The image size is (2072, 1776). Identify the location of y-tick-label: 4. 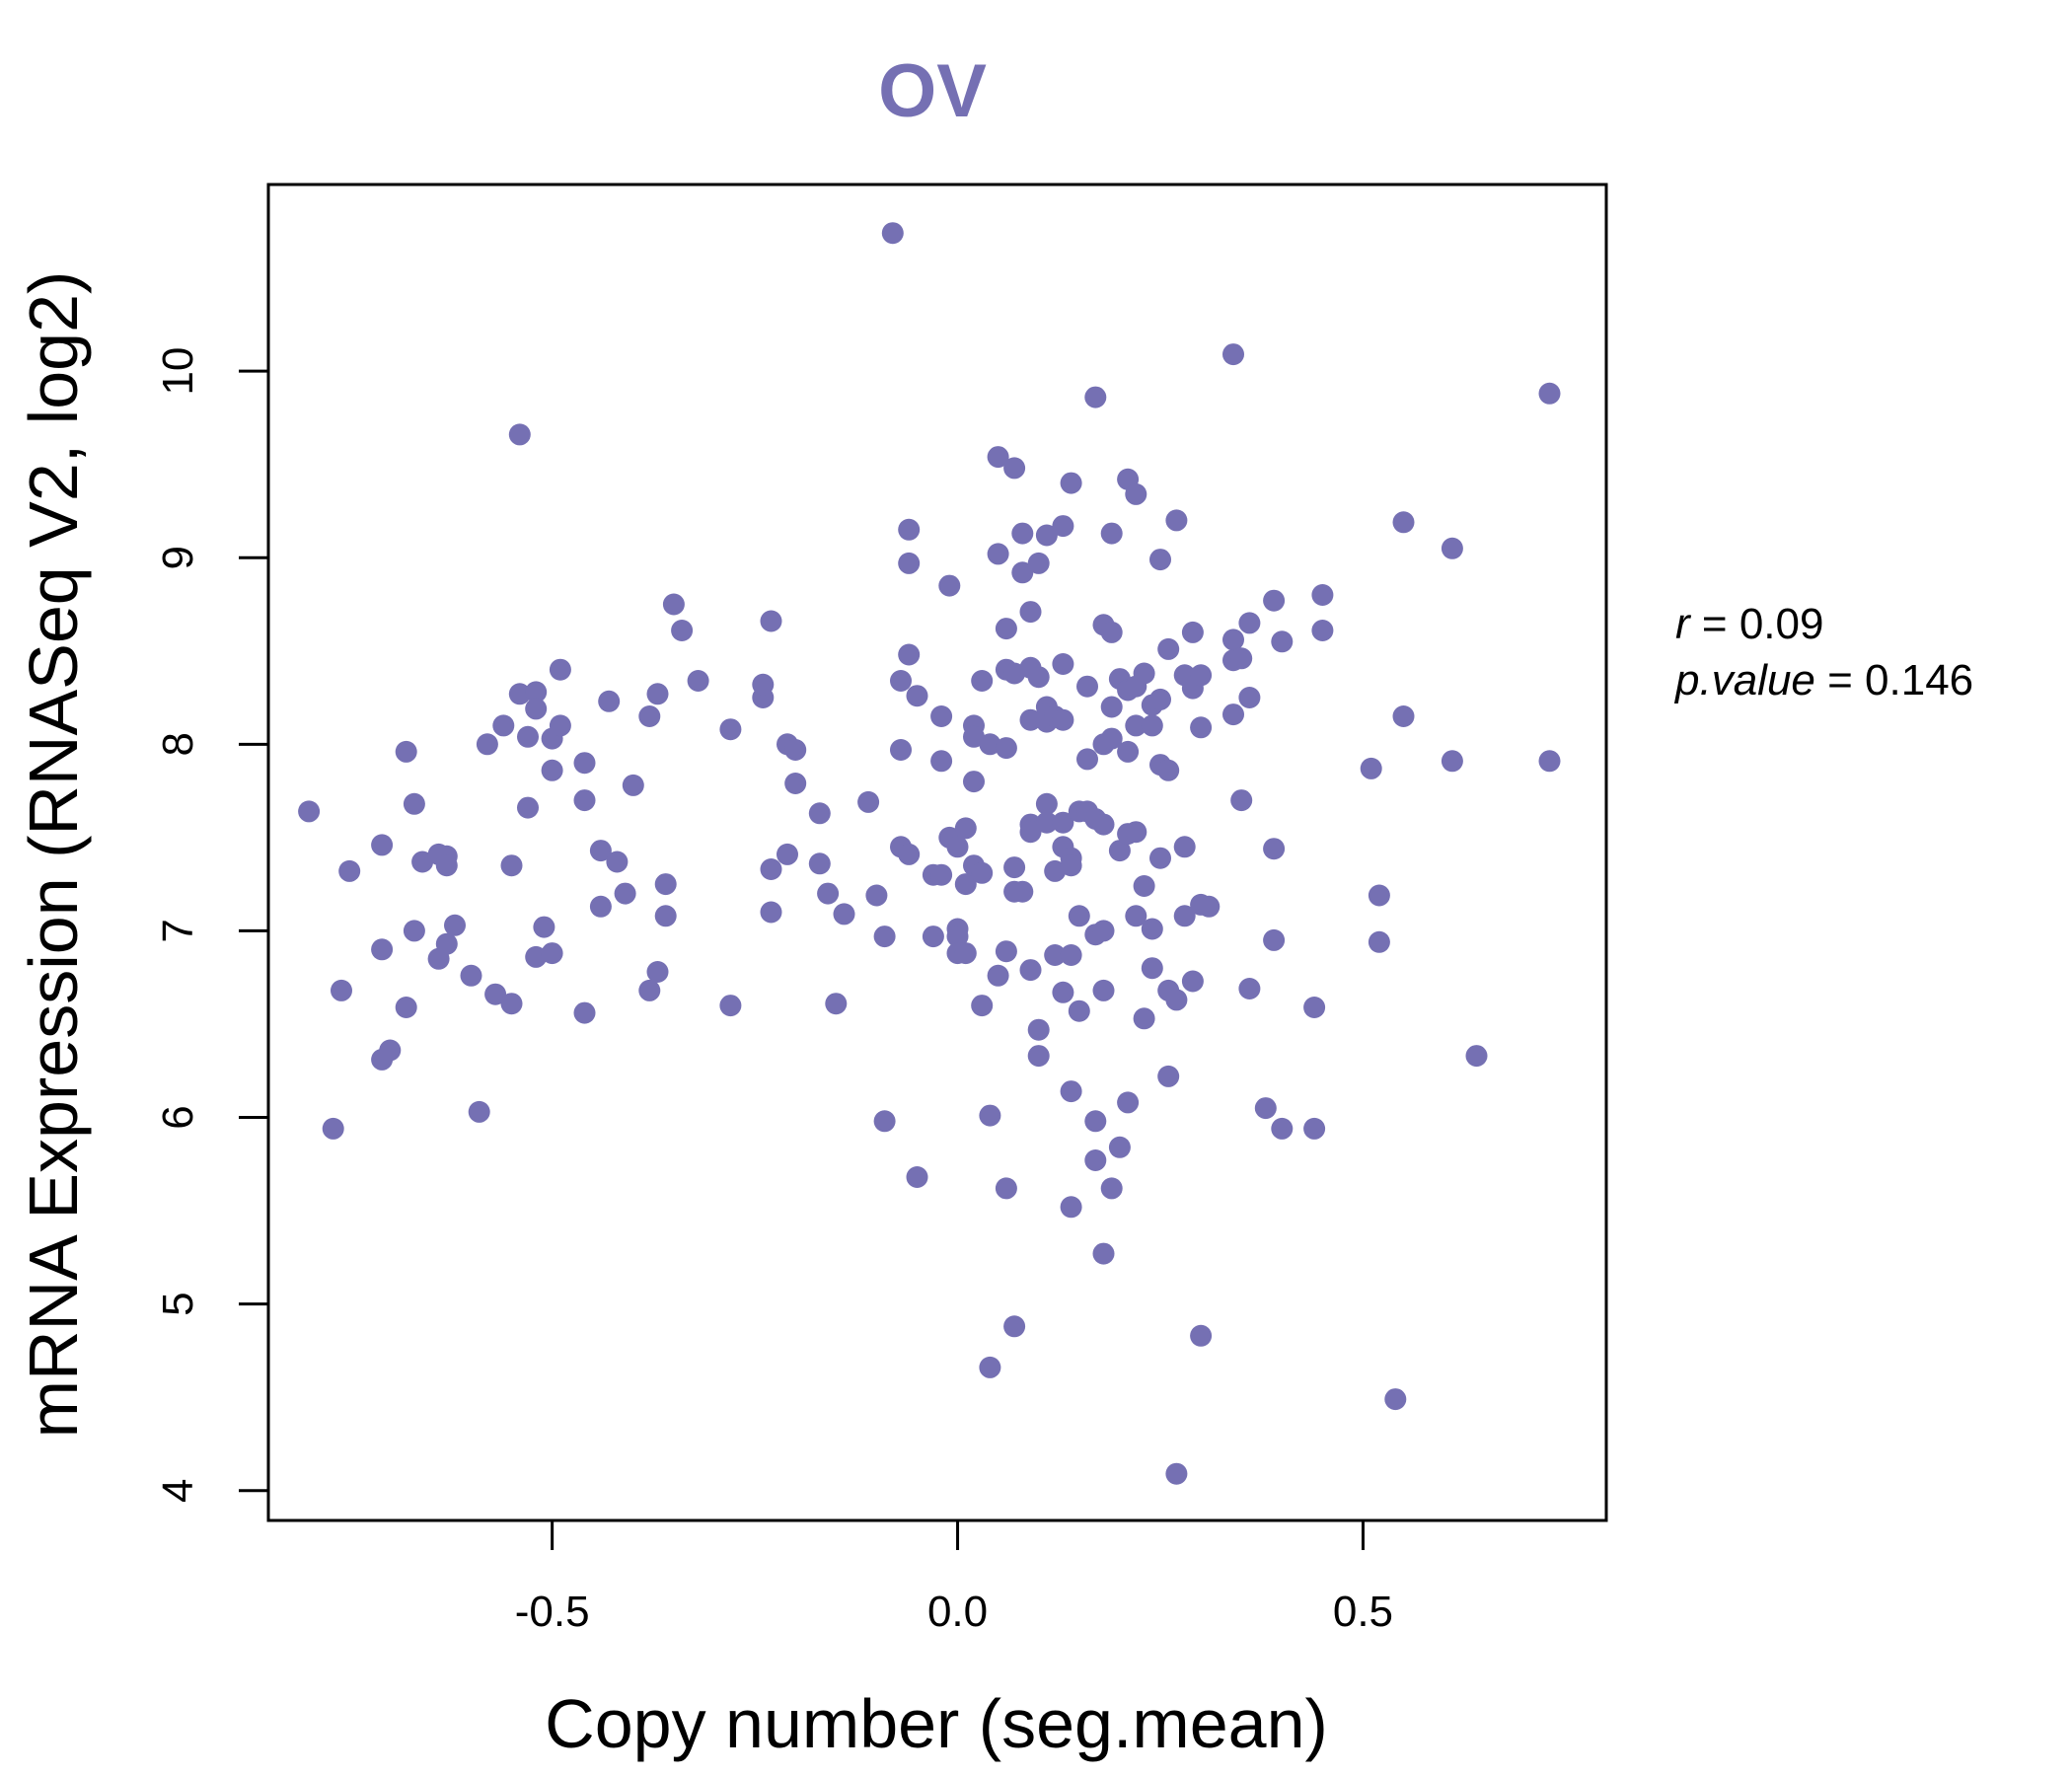
(178, 1491).